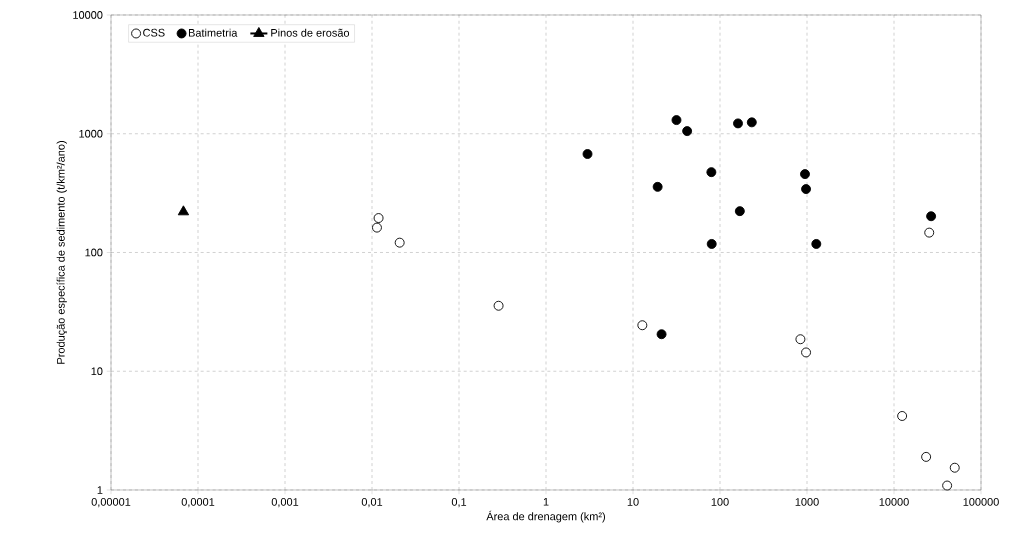 The height and width of the screenshot is (553, 1019). Describe the element at coordinates (285, 503) in the screenshot. I see `x-tick-label: 0,001` at that location.